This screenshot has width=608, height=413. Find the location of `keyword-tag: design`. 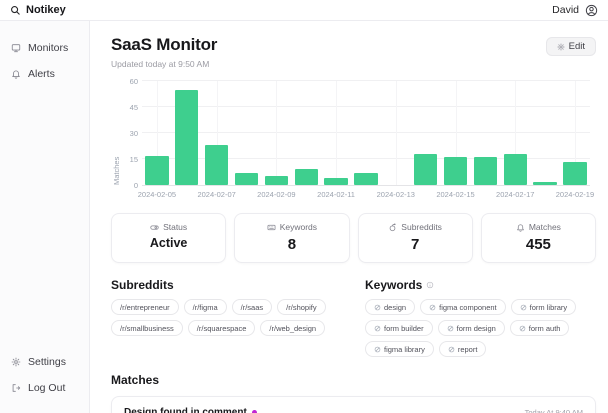

keyword-tag: design is located at coordinates (390, 307).